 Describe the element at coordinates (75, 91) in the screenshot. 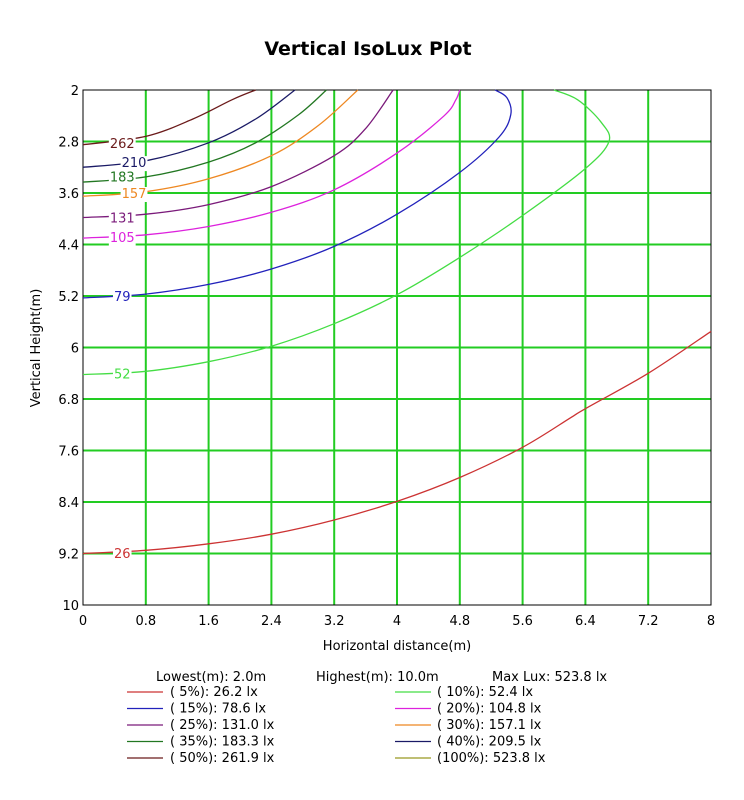

I see `y-tick-label: 2` at that location.